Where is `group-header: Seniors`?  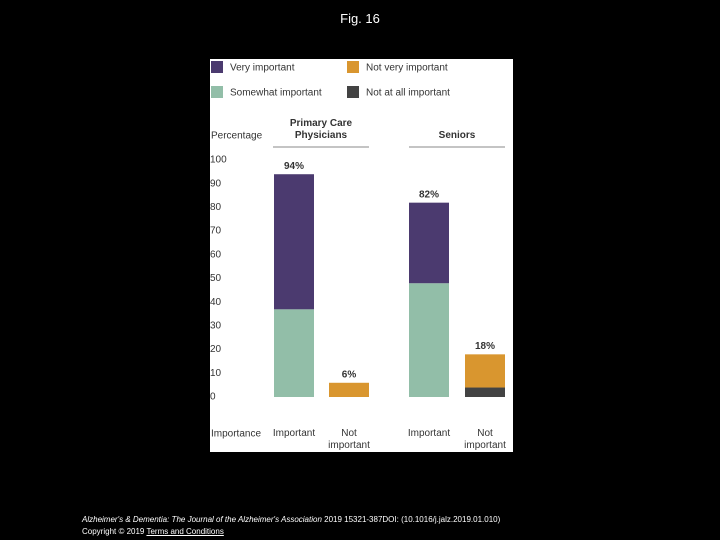
group-header: Seniors is located at coordinates (457, 135).